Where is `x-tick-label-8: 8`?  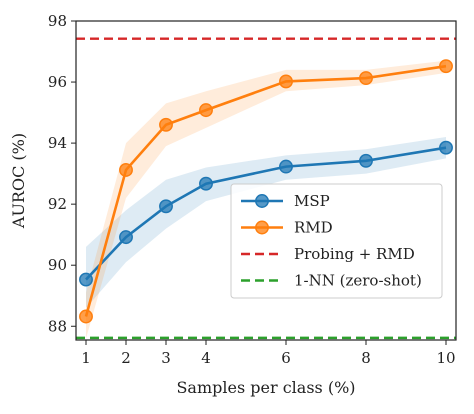 x-tick-label-8: 8 is located at coordinates (366, 358).